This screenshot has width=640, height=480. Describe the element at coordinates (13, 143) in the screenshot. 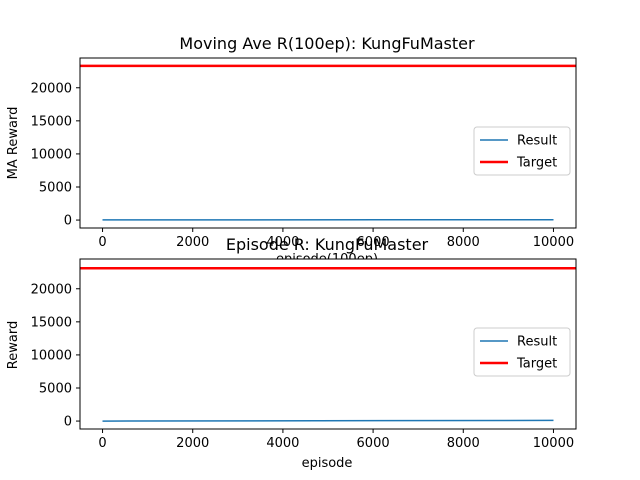

I see `y-axis-label: MA Reward` at that location.